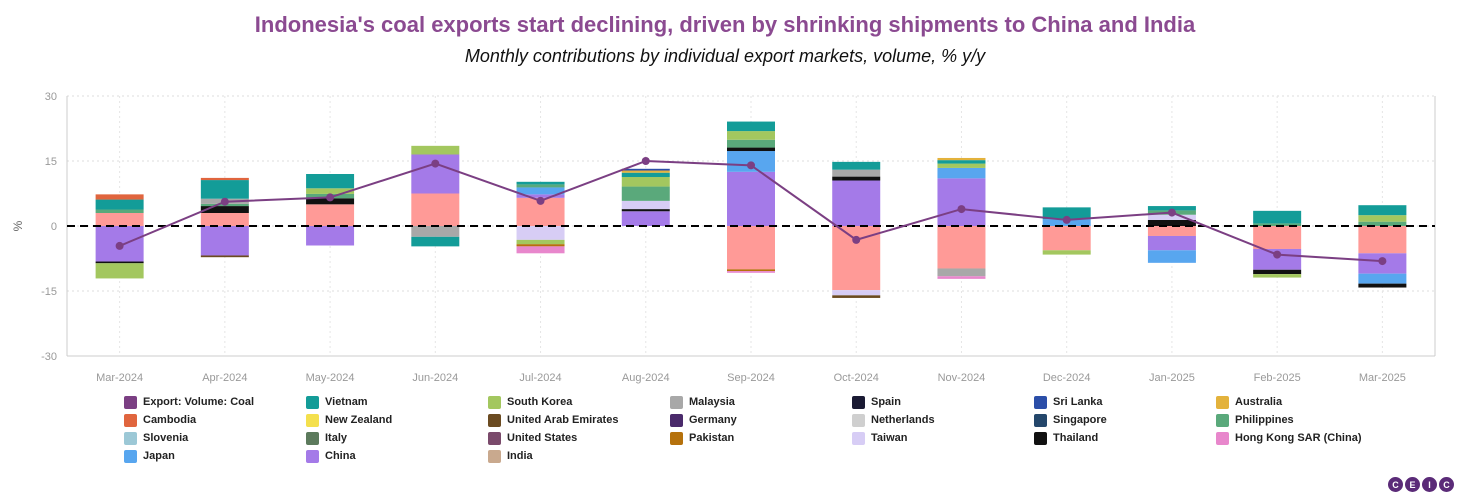  What do you see at coordinates (702, 402) in the screenshot?
I see `legend-item: Malaysia` at bounding box center [702, 402].